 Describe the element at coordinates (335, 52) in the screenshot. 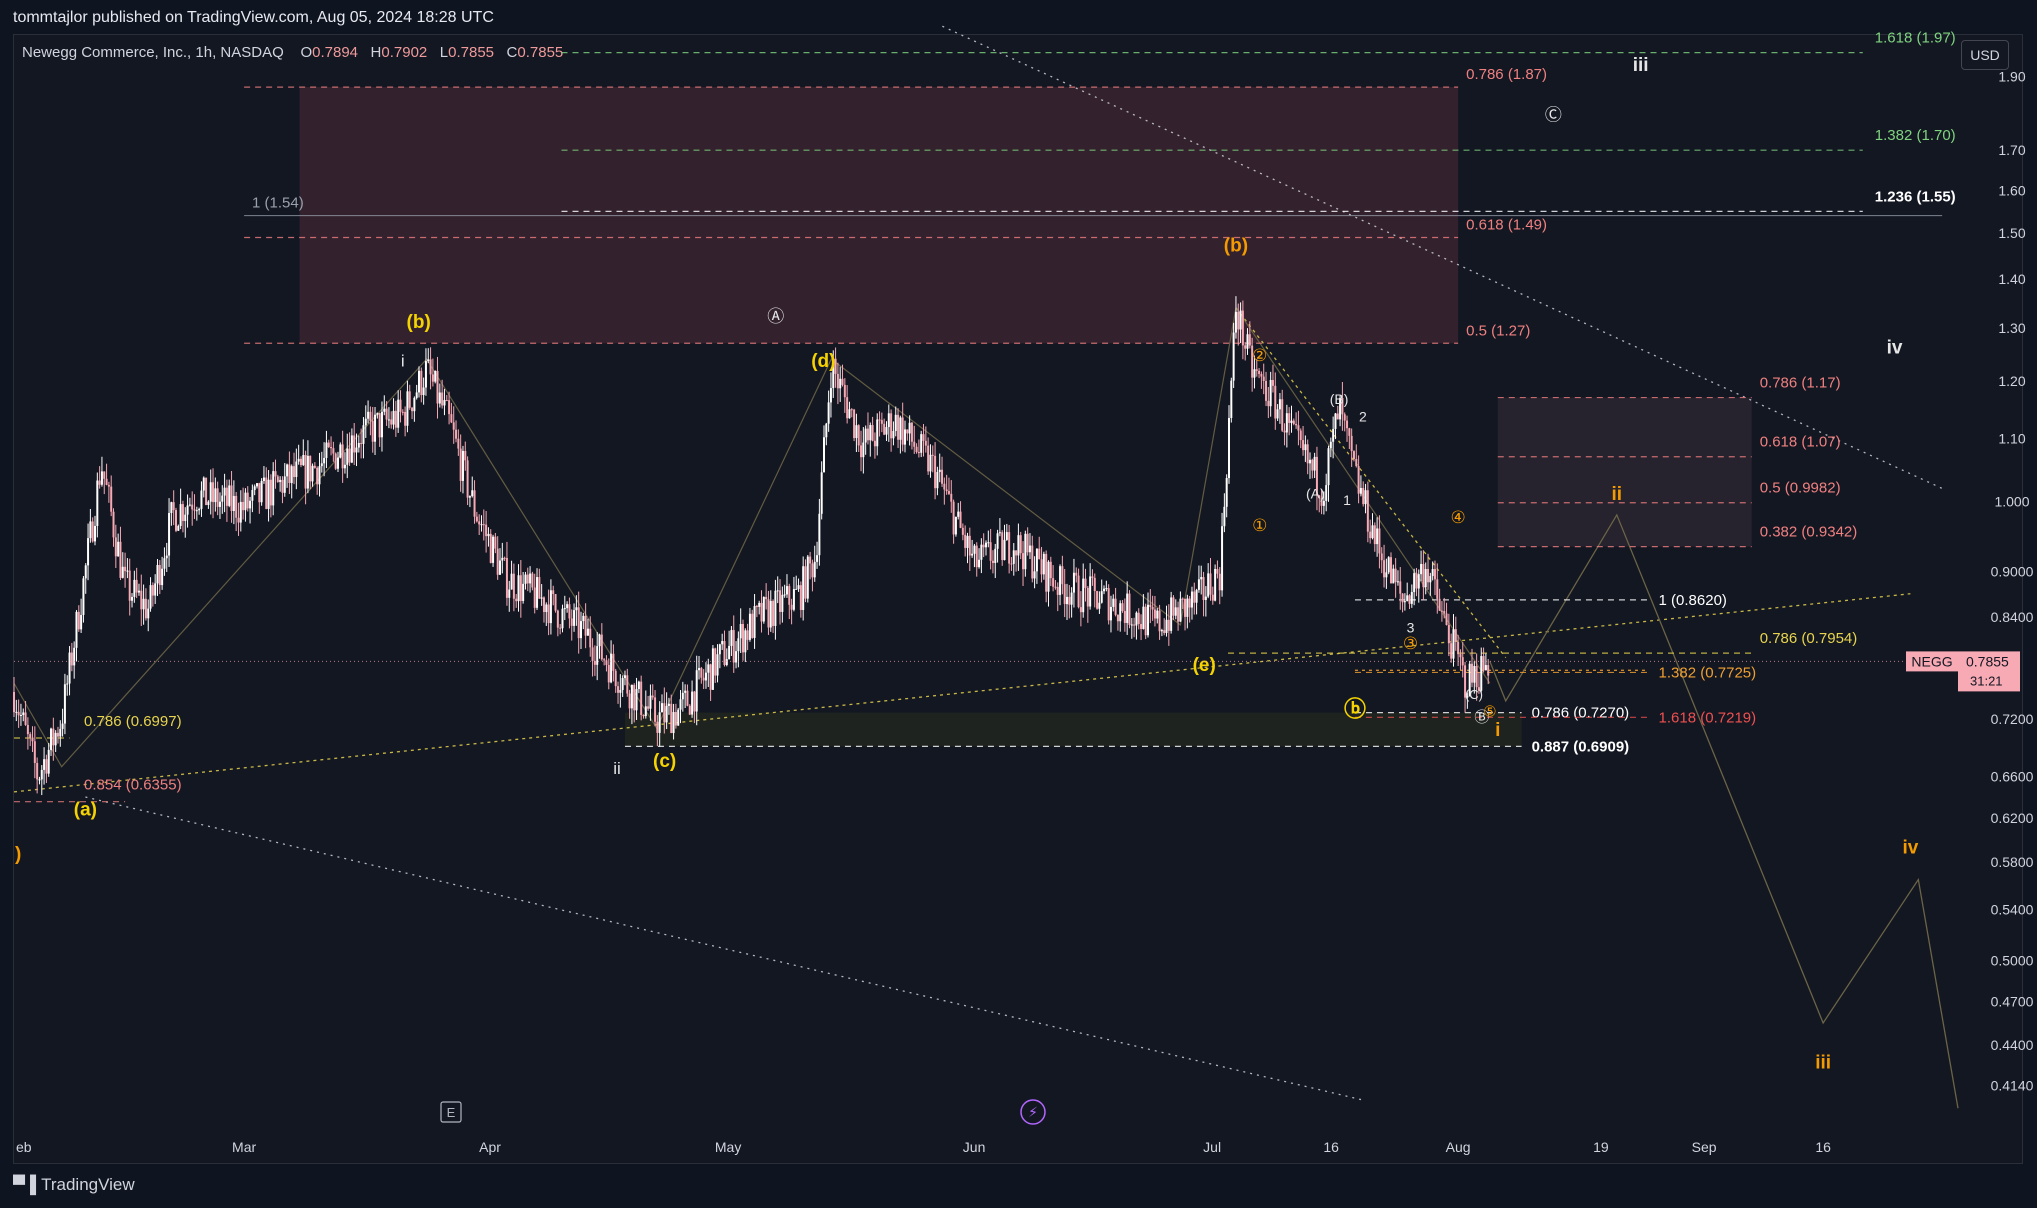

I see `open-value: 0.7894` at that location.